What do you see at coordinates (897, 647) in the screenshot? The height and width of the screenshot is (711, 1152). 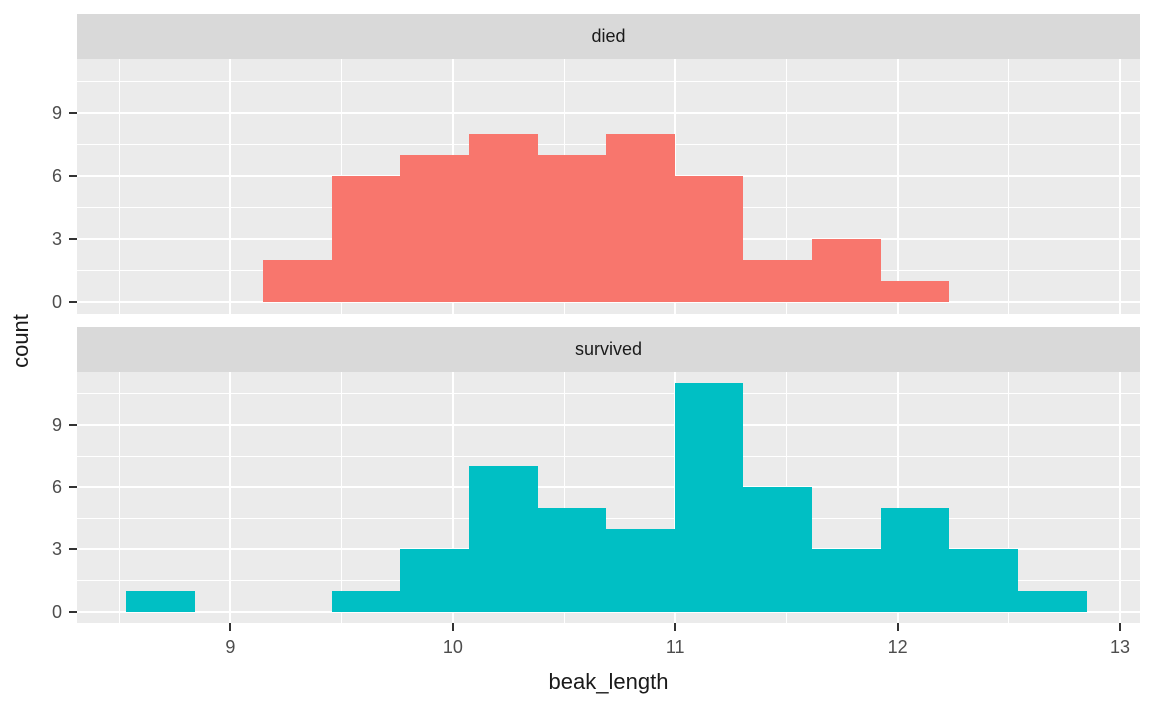 I see `x-axis-tick-label: 12` at bounding box center [897, 647].